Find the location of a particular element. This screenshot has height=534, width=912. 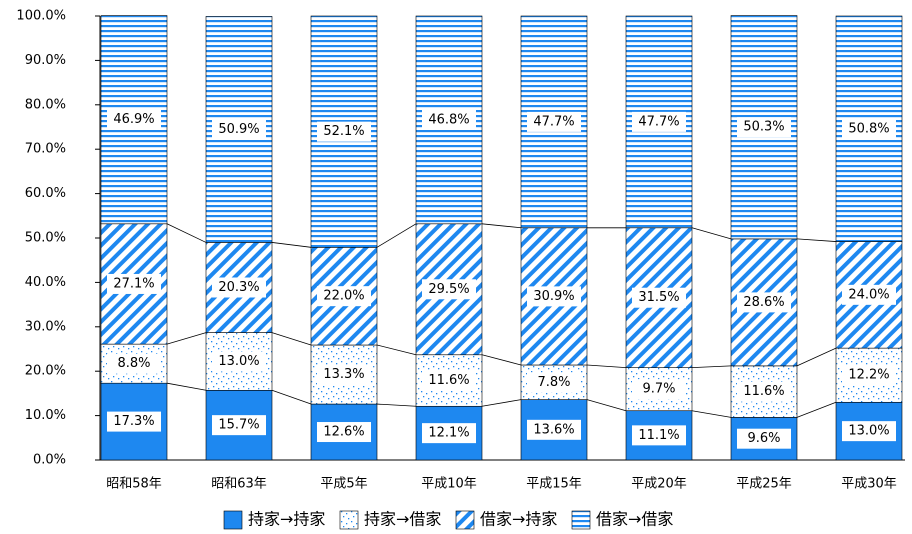

data-label: 8.8% is located at coordinates (133, 363).